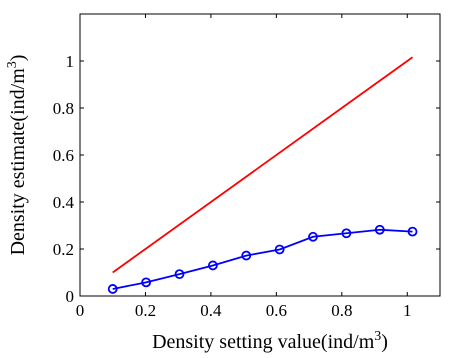 The width and height of the screenshot is (453, 358). I want to click on x-tick-label: 0, so click(80, 310).